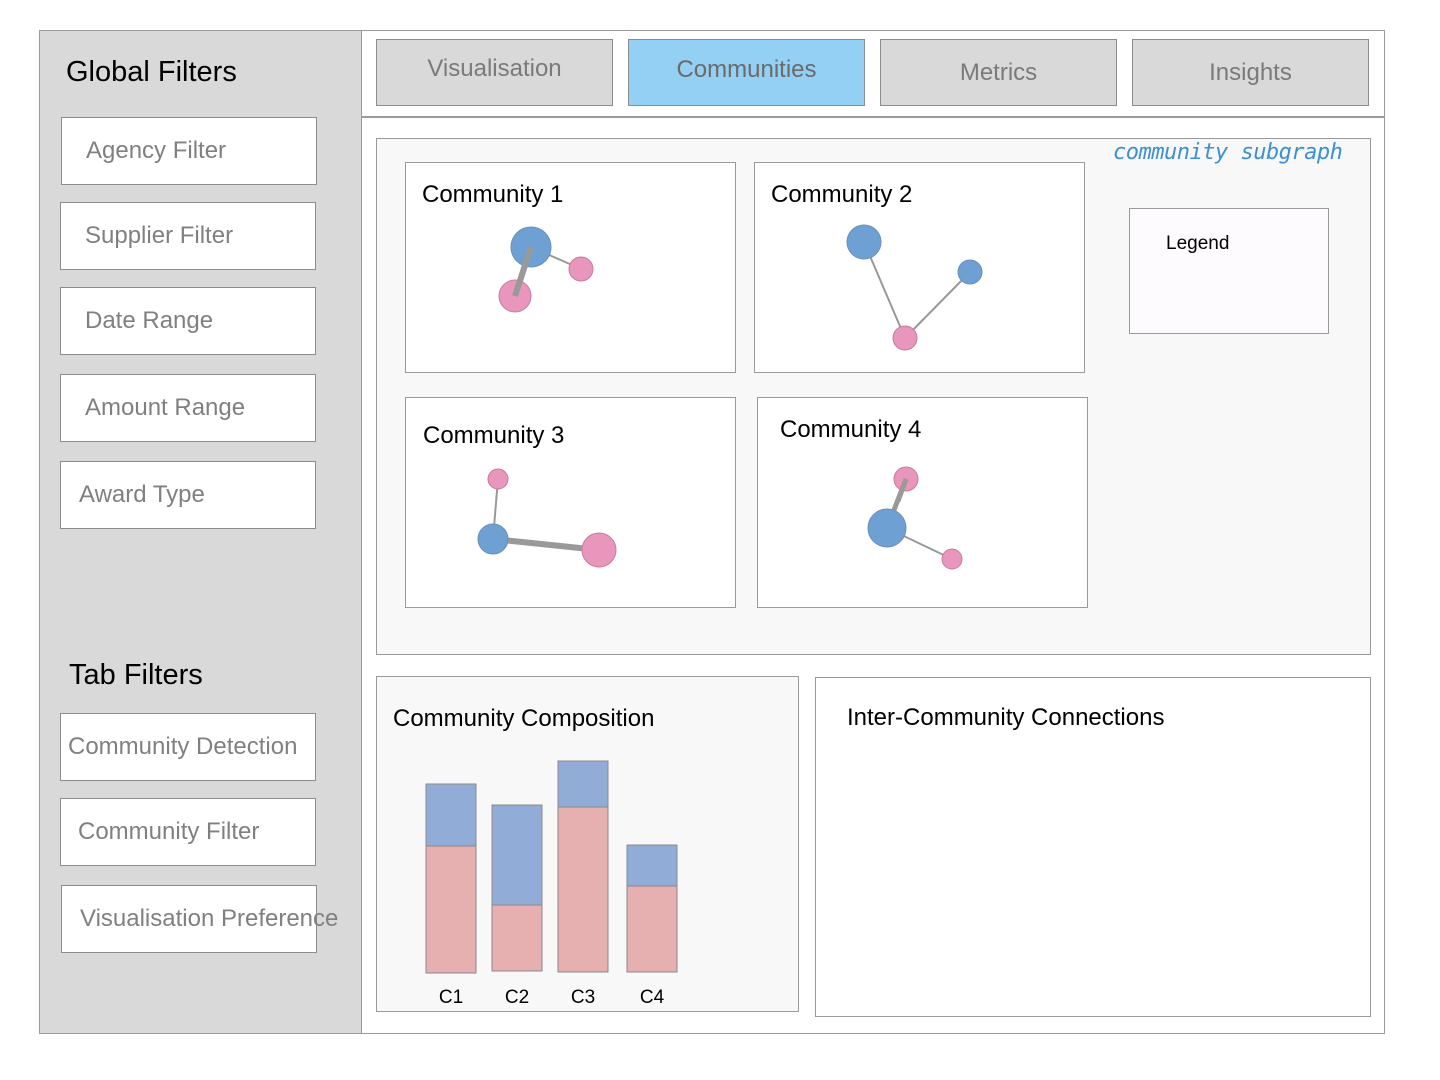 This screenshot has width=1440, height=1080. I want to click on bar-segment-c1-blue, so click(451, 815).